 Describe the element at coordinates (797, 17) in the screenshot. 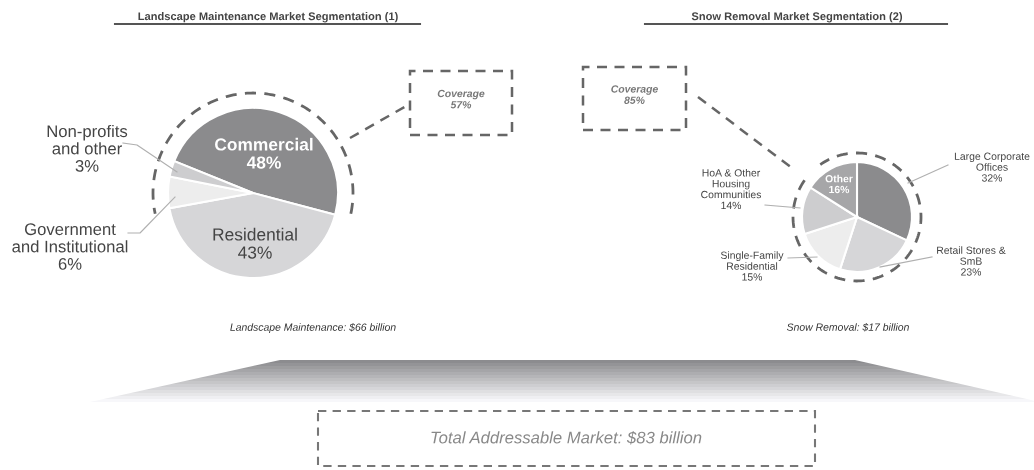

I see `chart-title: Snow Removal Market Segmentation (2)` at that location.